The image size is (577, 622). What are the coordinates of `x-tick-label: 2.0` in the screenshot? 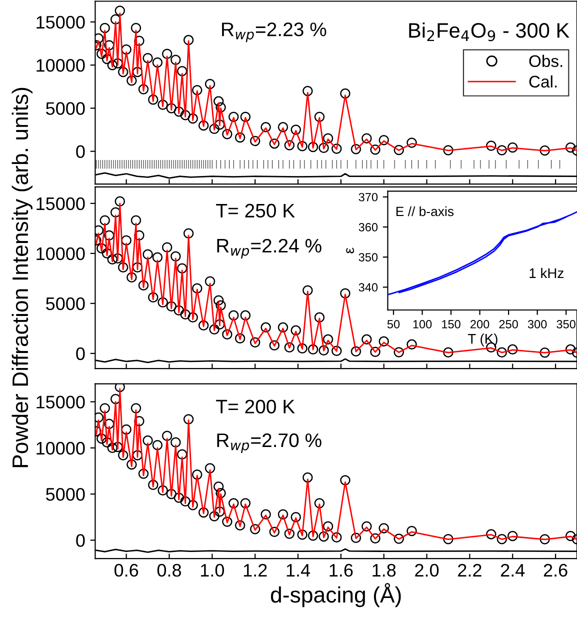 It's located at (427, 570).